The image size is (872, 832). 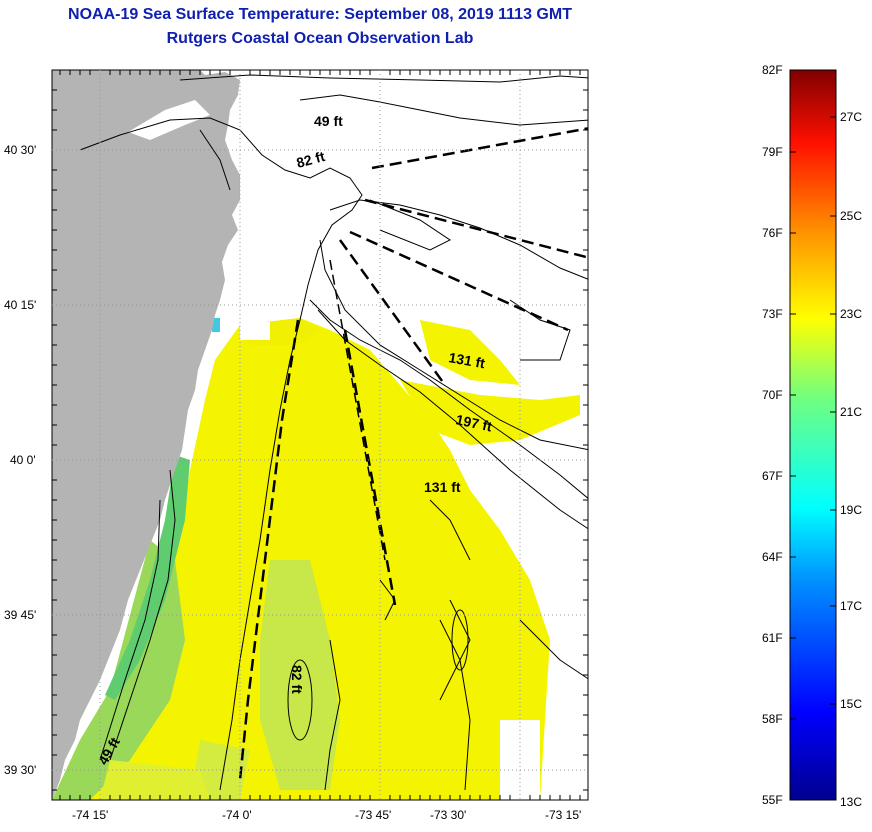 I want to click on lon-label: -73 45', so click(x=373, y=815).